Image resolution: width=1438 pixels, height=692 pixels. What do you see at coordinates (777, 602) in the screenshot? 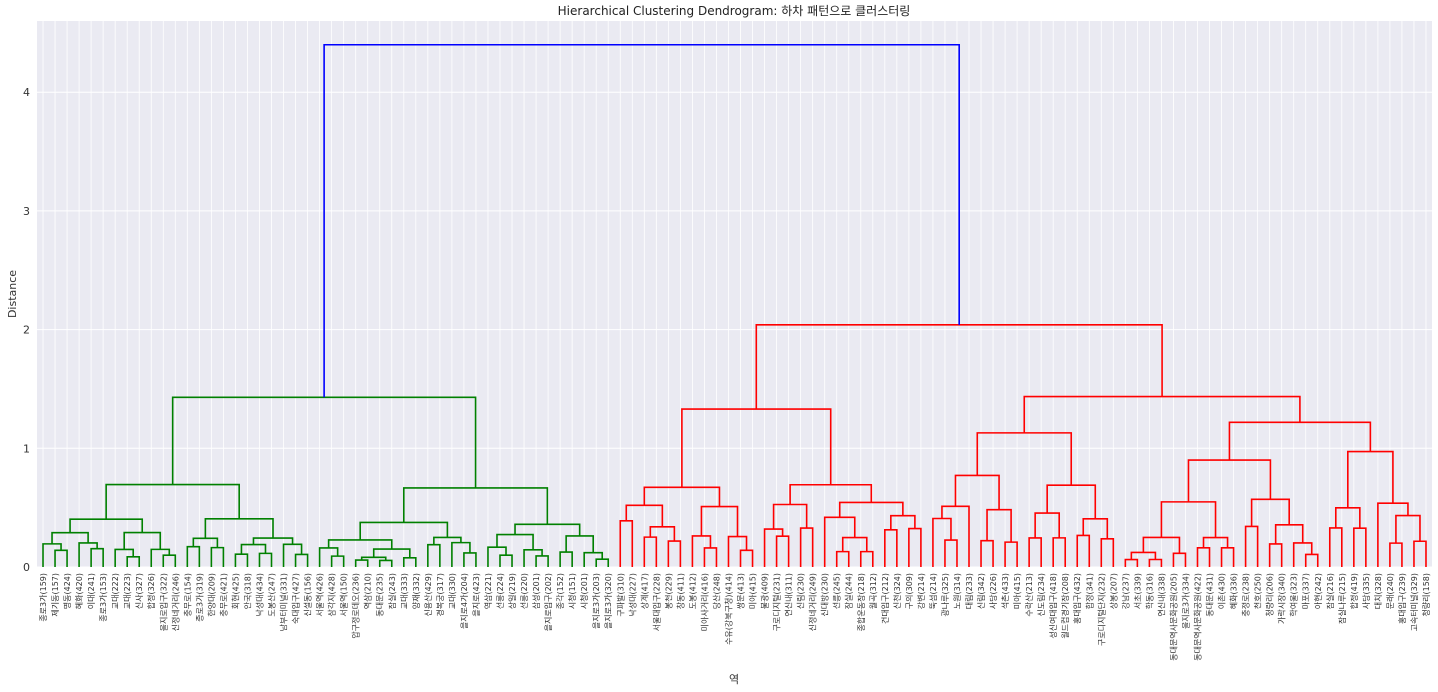
I see `x-tick-label: 구로디지털(231)` at bounding box center [777, 602].